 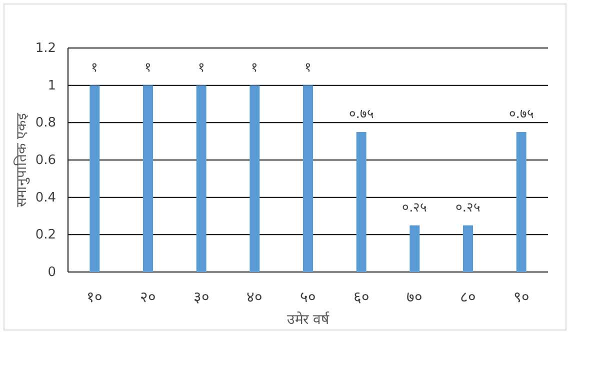 I want to click on y-axis-title: समानुपातिक एकइ, so click(x=21, y=160).